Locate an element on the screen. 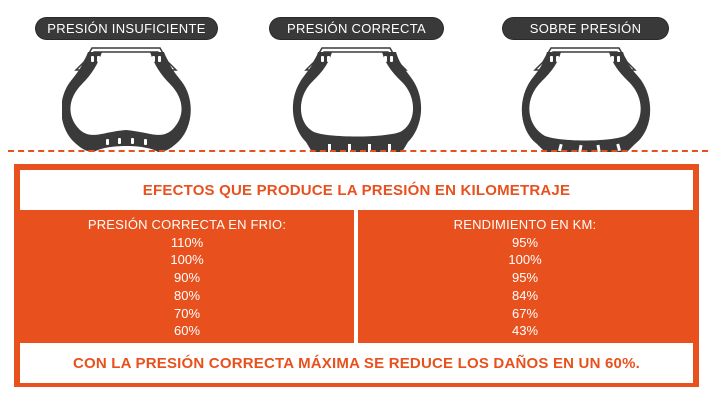 Image resolution: width=712 pixels, height=401 pixels. label-overinflated: SOBRE PRESIÓN is located at coordinates (585, 28).